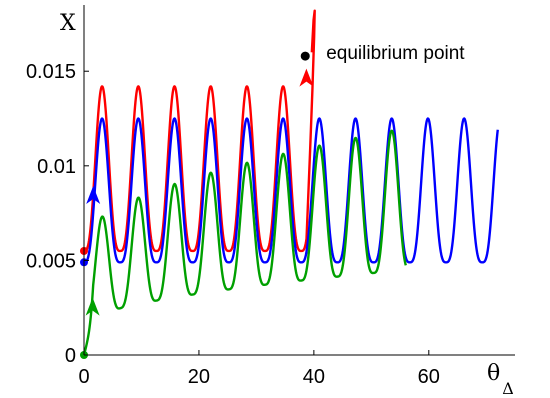 The image size is (550, 398). Describe the element at coordinates (51, 72) in the screenshot. I see `y-tick-label: 0.015` at that location.